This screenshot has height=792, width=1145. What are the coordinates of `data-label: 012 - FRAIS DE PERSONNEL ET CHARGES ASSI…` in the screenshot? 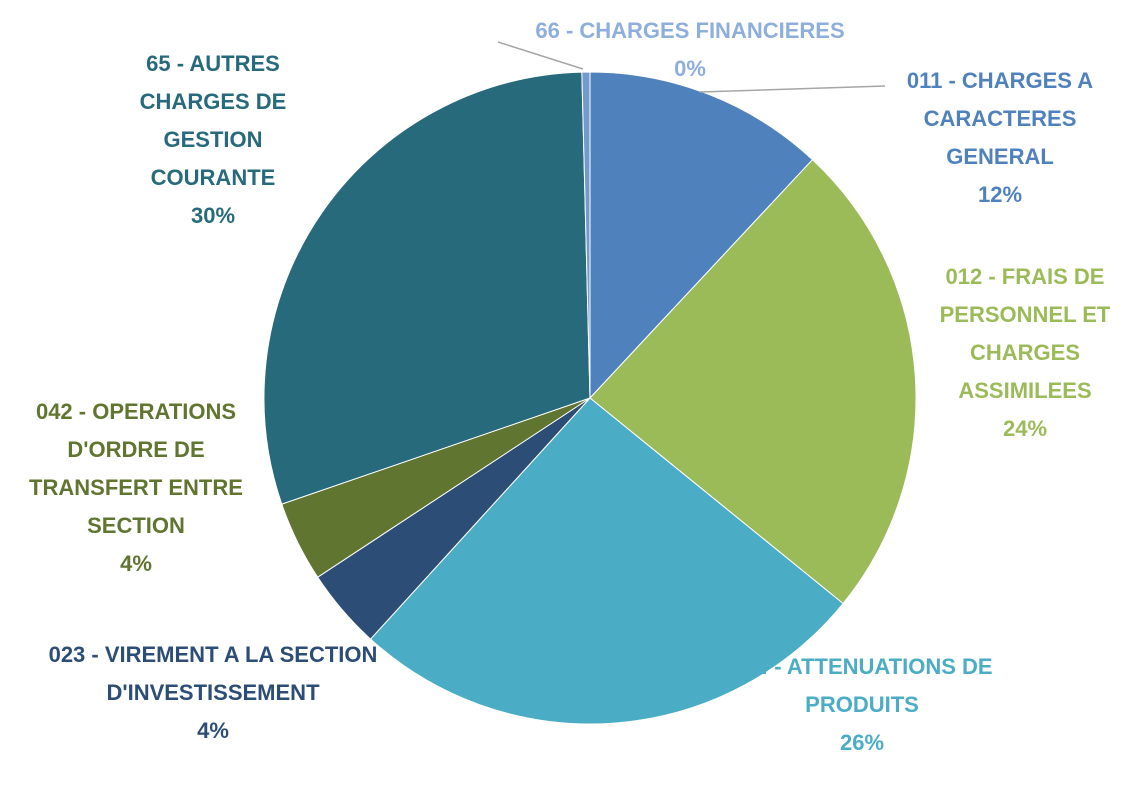 It's located at (1025, 353).